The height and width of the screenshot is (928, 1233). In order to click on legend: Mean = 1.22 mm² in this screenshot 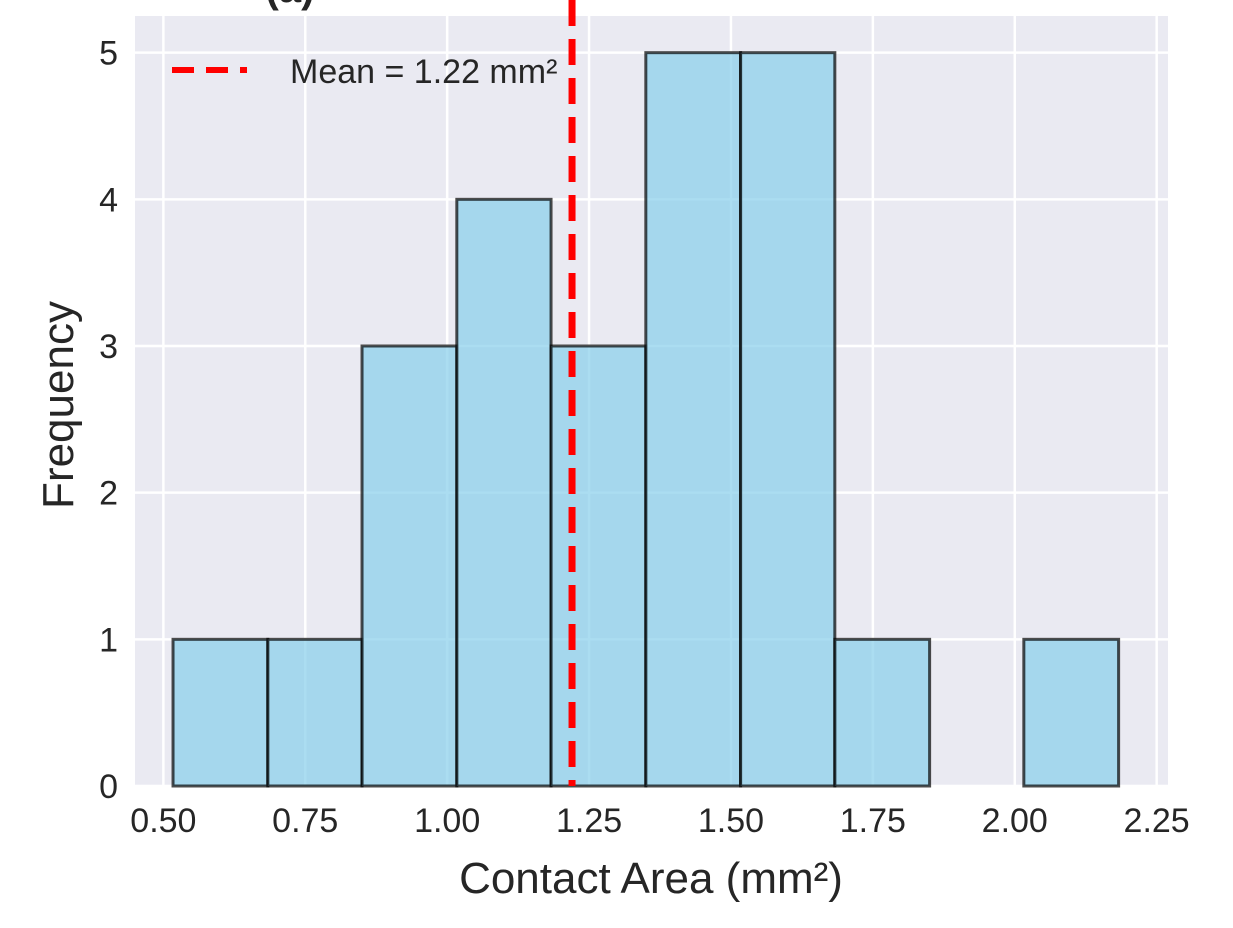, I will do `click(364, 72)`.